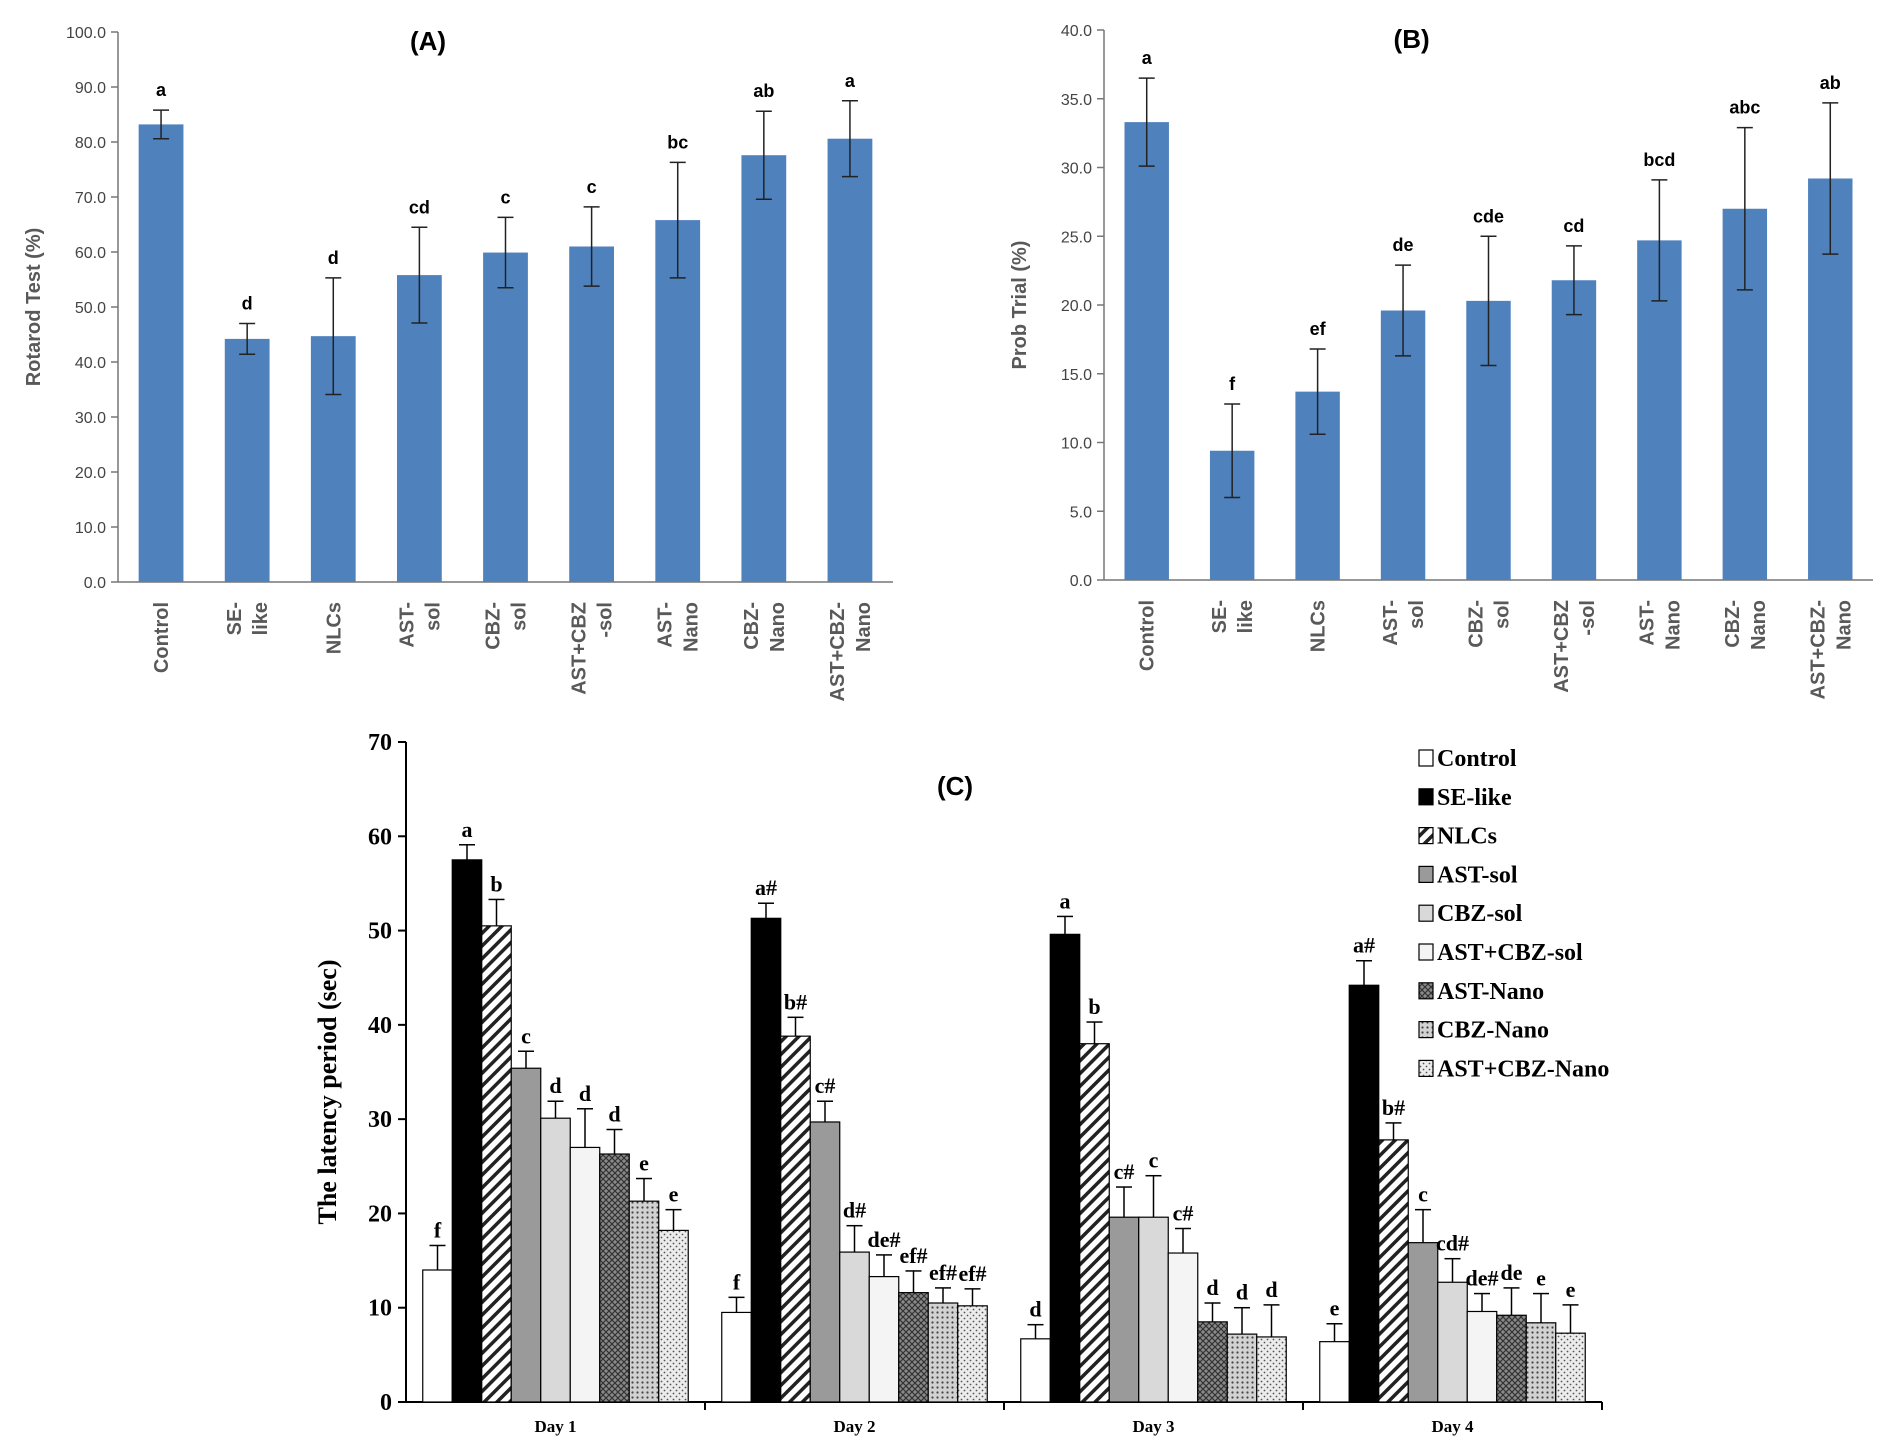 The width and height of the screenshot is (1902, 1452). What do you see at coordinates (1477, 759) in the screenshot?
I see `legend-label: Control` at bounding box center [1477, 759].